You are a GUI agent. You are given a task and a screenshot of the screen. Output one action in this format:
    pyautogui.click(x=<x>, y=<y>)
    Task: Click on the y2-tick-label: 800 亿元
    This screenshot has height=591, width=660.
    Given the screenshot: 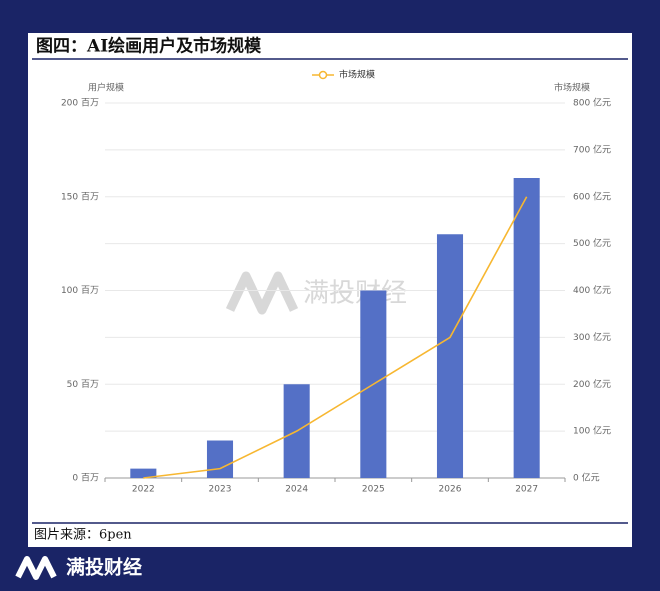 What is the action you would take?
    pyautogui.click(x=592, y=103)
    